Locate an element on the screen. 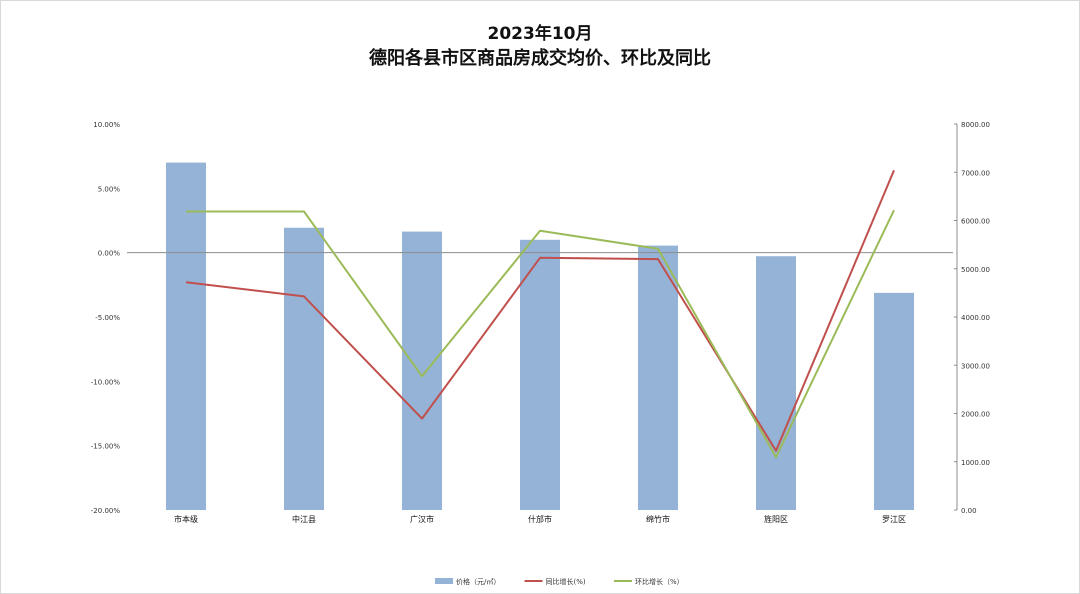  left-tick-label: 5.00% is located at coordinates (109, 189).